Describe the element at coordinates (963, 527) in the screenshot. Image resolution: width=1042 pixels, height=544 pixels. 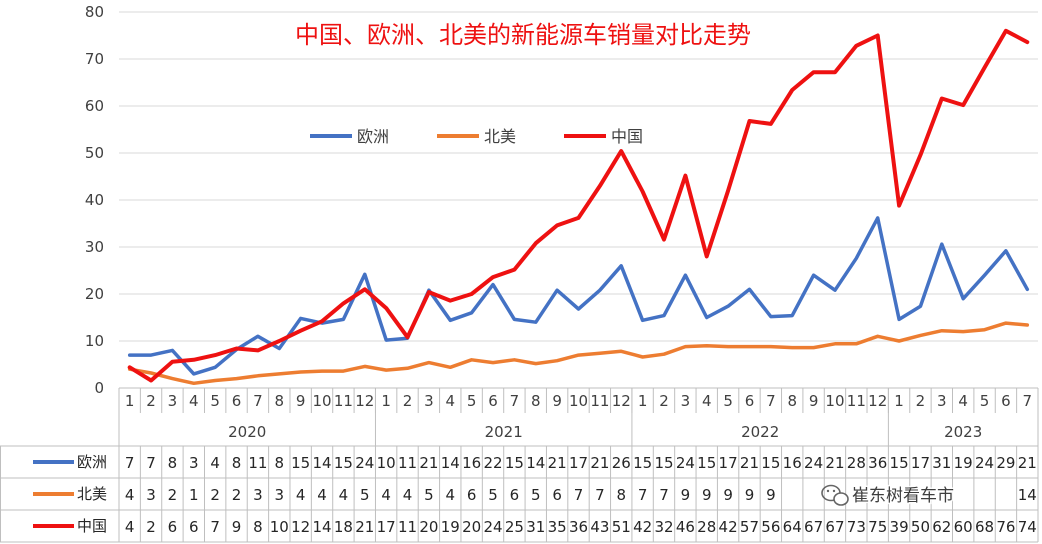
I see `table-cell: 60` at that location.